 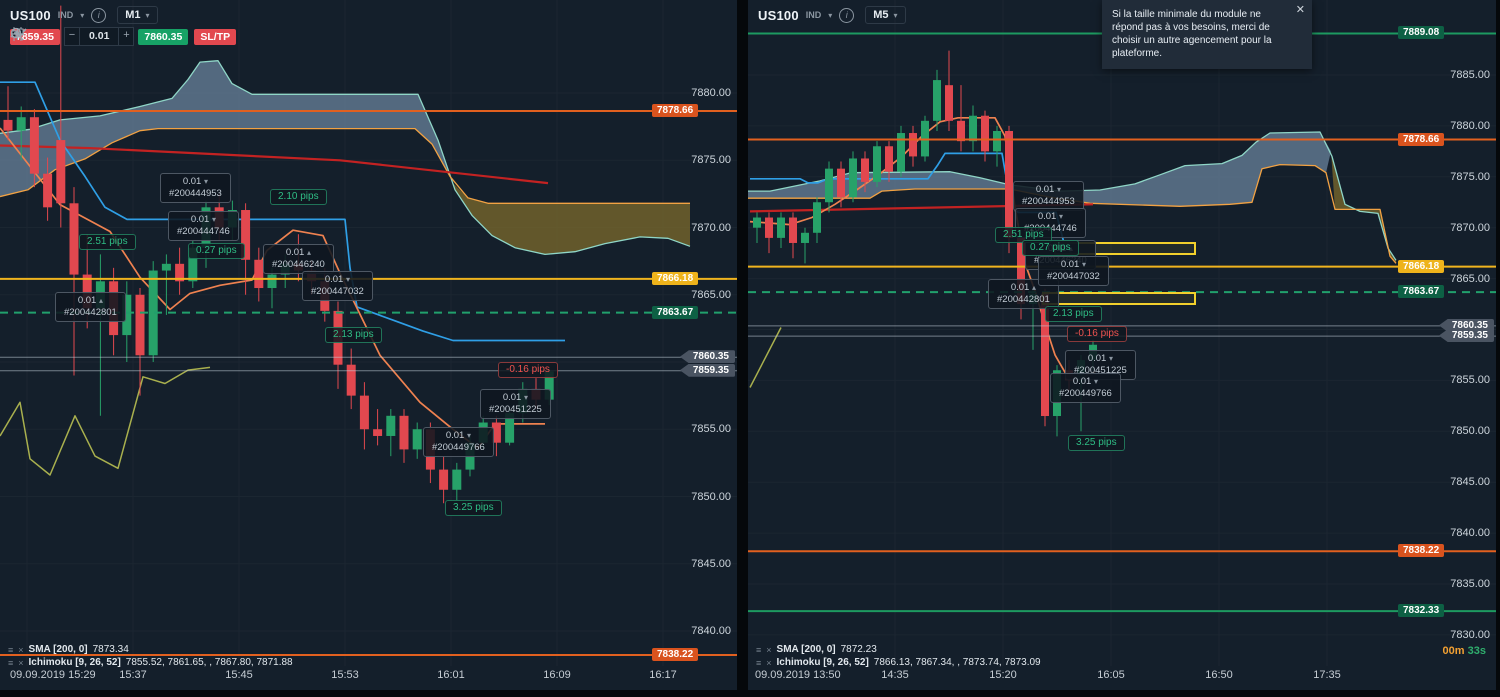 I want to click on order-label: 0.01 ▾ #200451225, so click(x=515, y=404).